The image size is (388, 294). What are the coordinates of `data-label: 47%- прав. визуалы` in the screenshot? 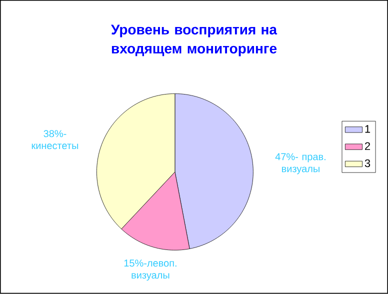 It's located at (300, 163).